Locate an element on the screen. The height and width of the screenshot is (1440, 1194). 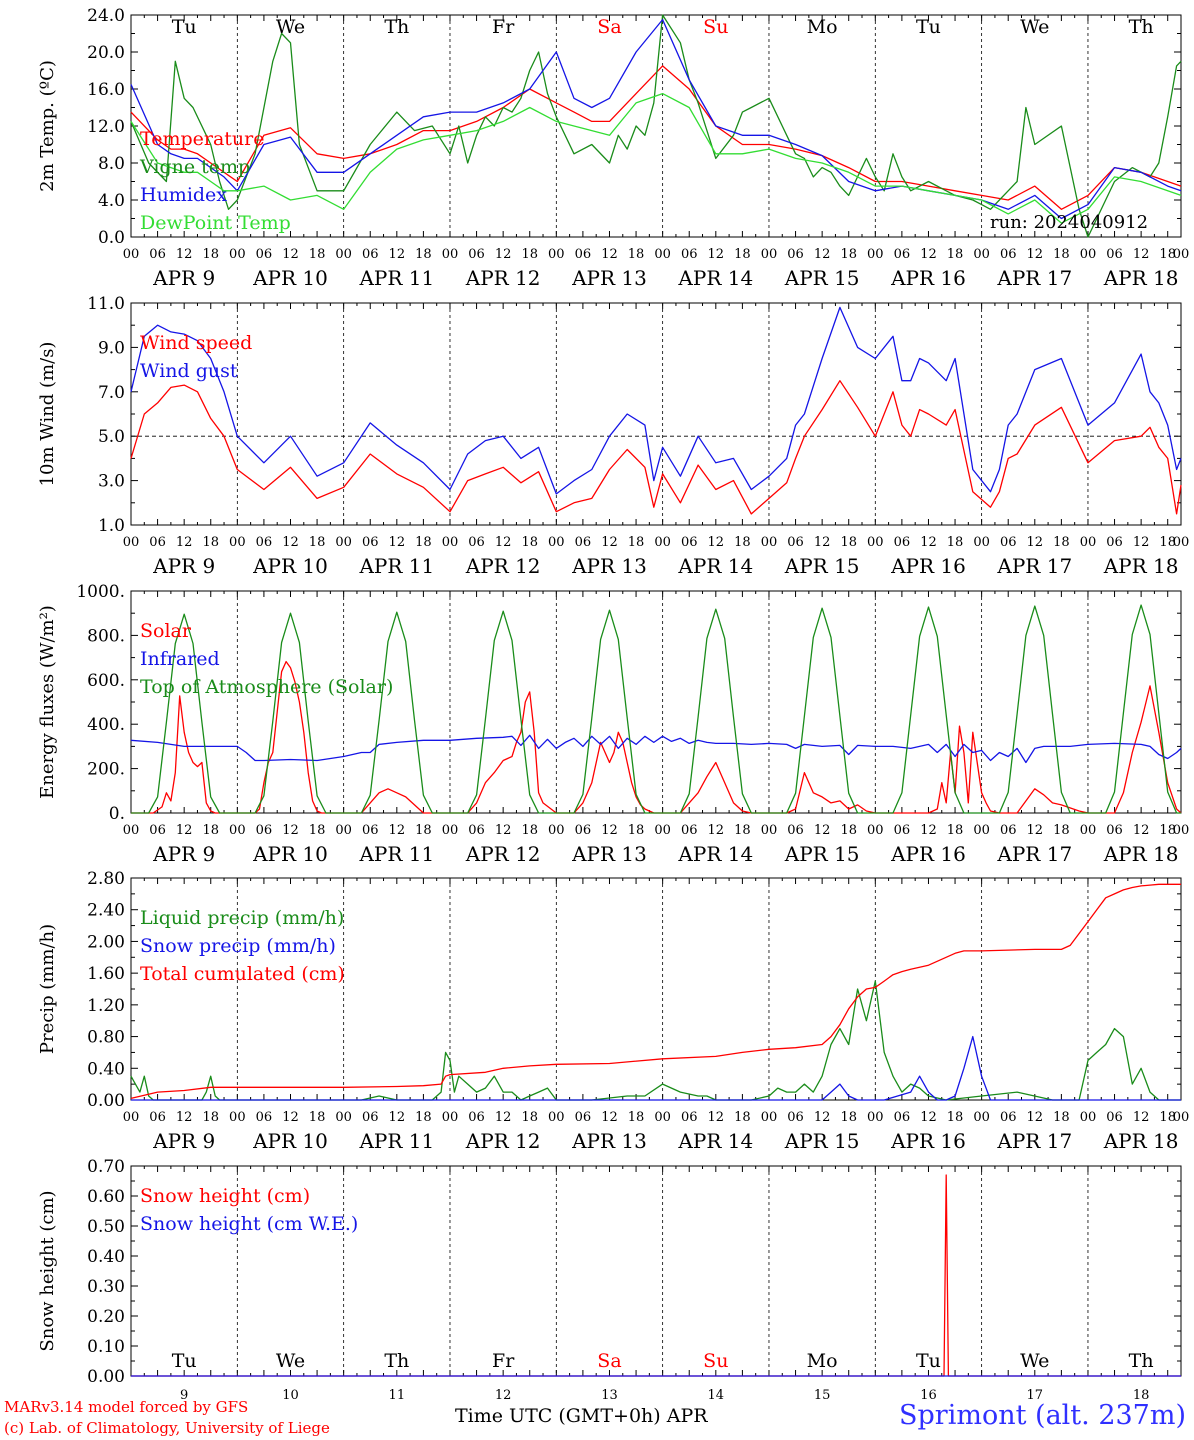
series-line-infrared is located at coordinates (656, 749).